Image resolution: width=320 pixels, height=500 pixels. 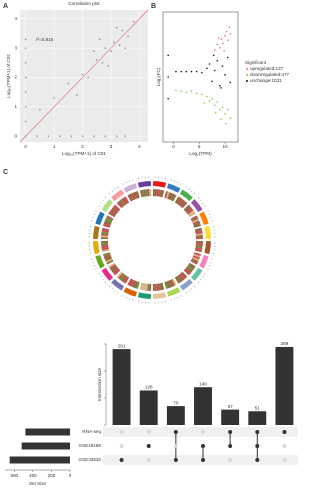 I want to click on value-label: 140, so click(x=203, y=383).